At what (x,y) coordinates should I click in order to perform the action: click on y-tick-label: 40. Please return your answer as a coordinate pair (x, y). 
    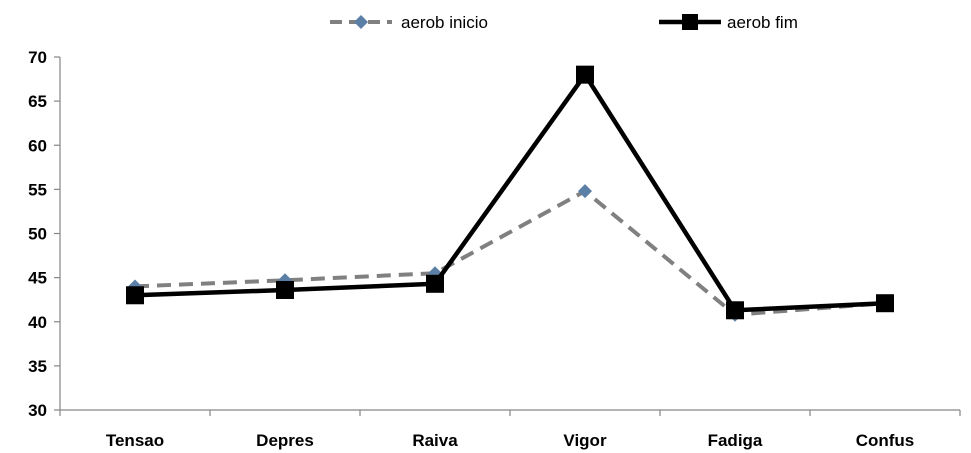
    Looking at the image, I should click on (37, 322).